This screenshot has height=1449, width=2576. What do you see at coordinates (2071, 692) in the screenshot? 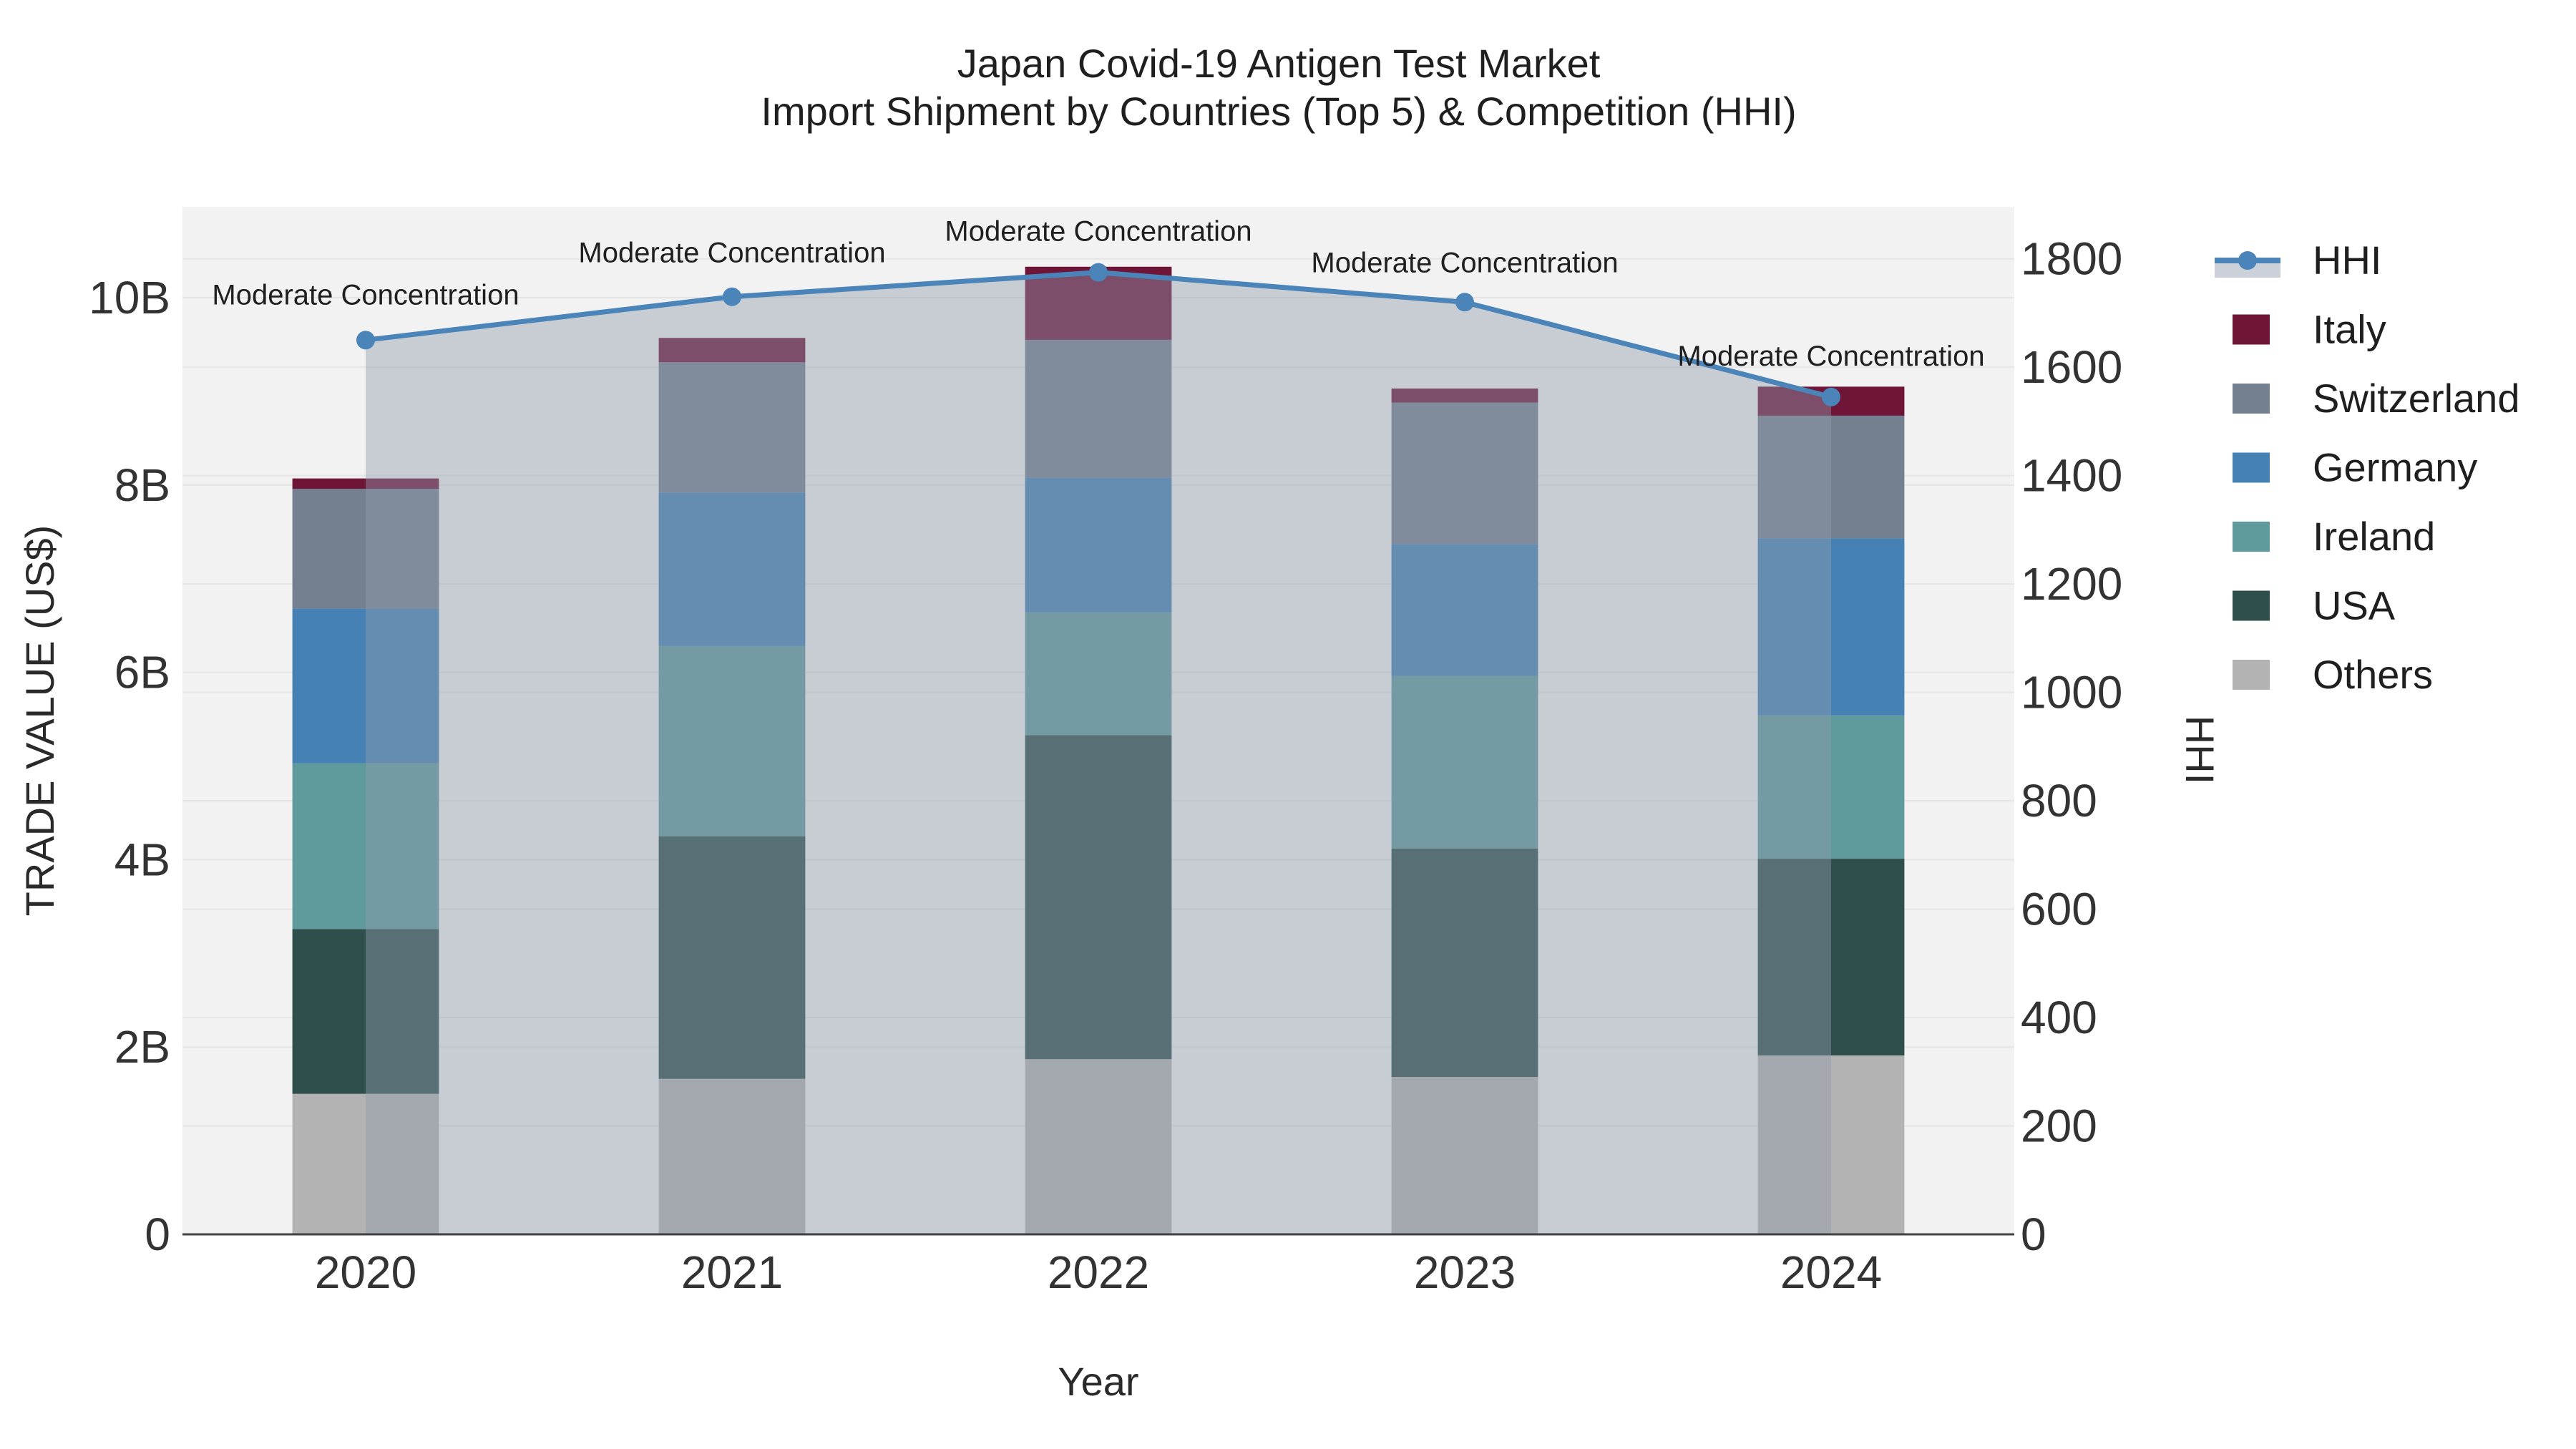
I see `right-tick-1000: 1000` at bounding box center [2071, 692].